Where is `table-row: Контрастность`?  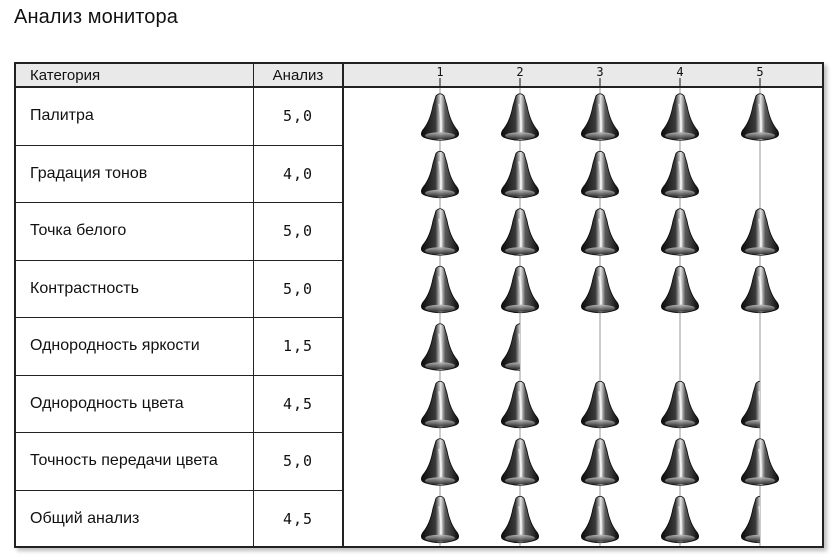
table-row: Контрастность is located at coordinates (134, 289).